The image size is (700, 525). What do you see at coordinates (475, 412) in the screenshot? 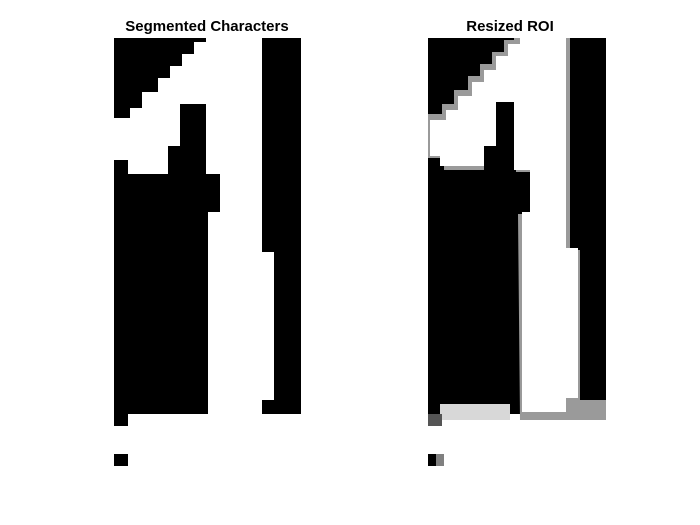
I see `roi-bottom-fade` at bounding box center [475, 412].